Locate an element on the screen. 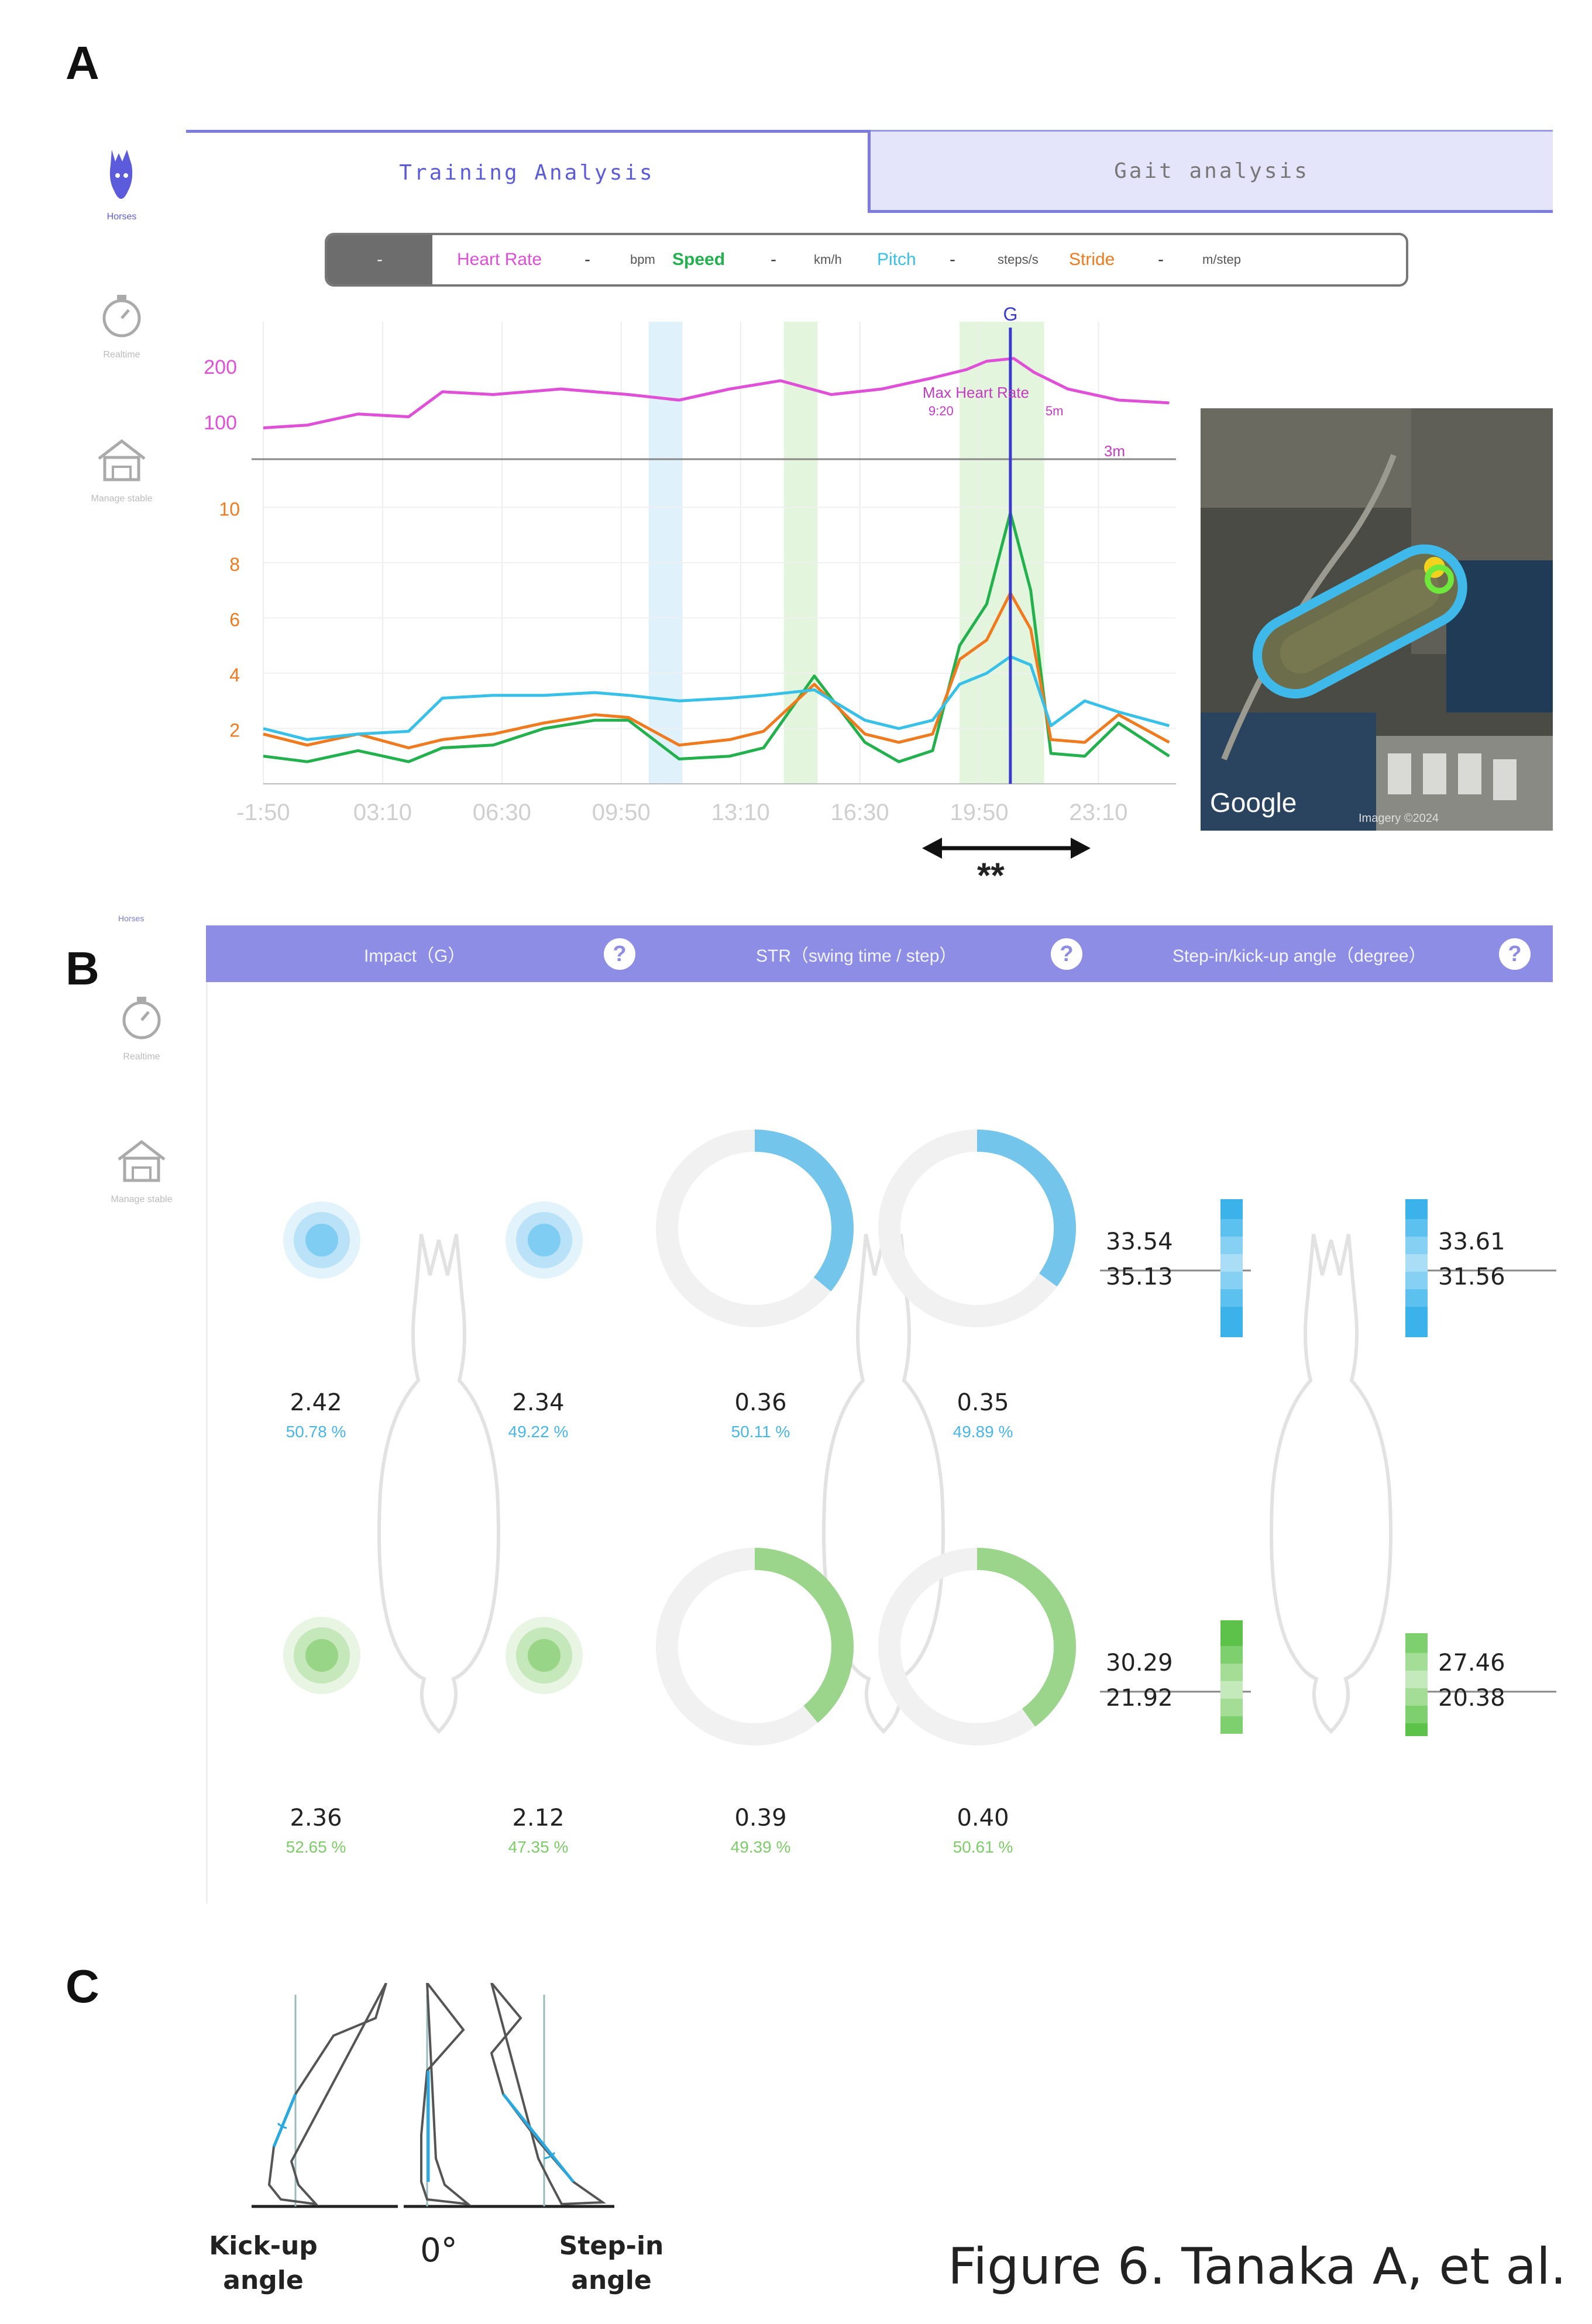 The height and width of the screenshot is (2324, 1592). stepin-angle-label: Step-in angle is located at coordinates (612, 2263).